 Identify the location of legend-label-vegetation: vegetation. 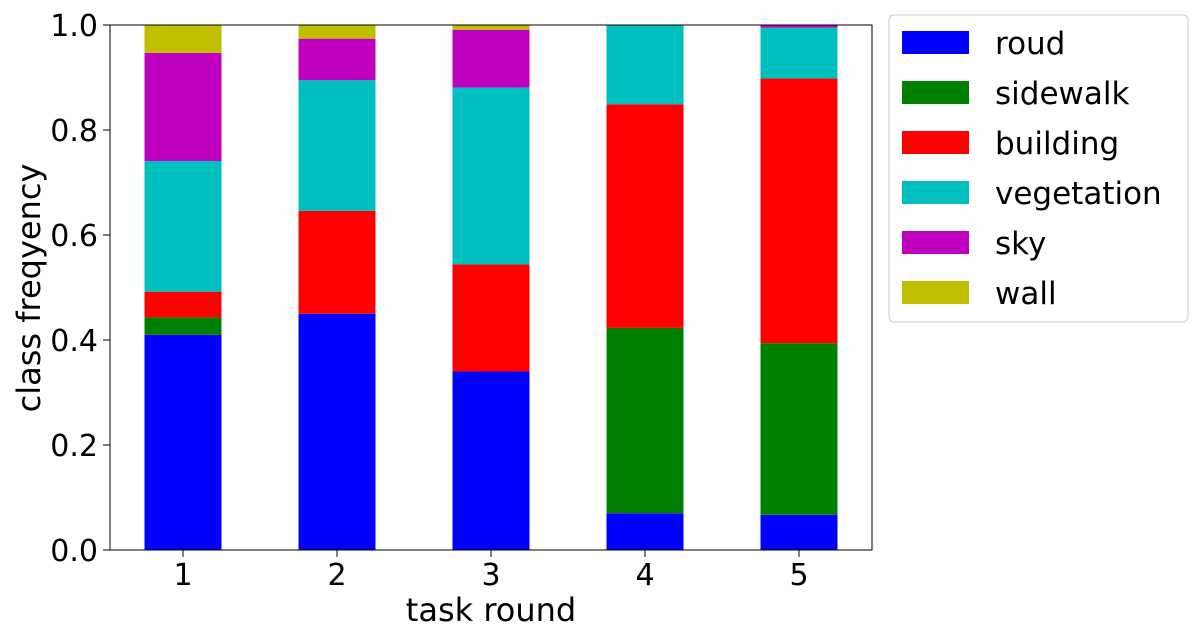
(1078, 194).